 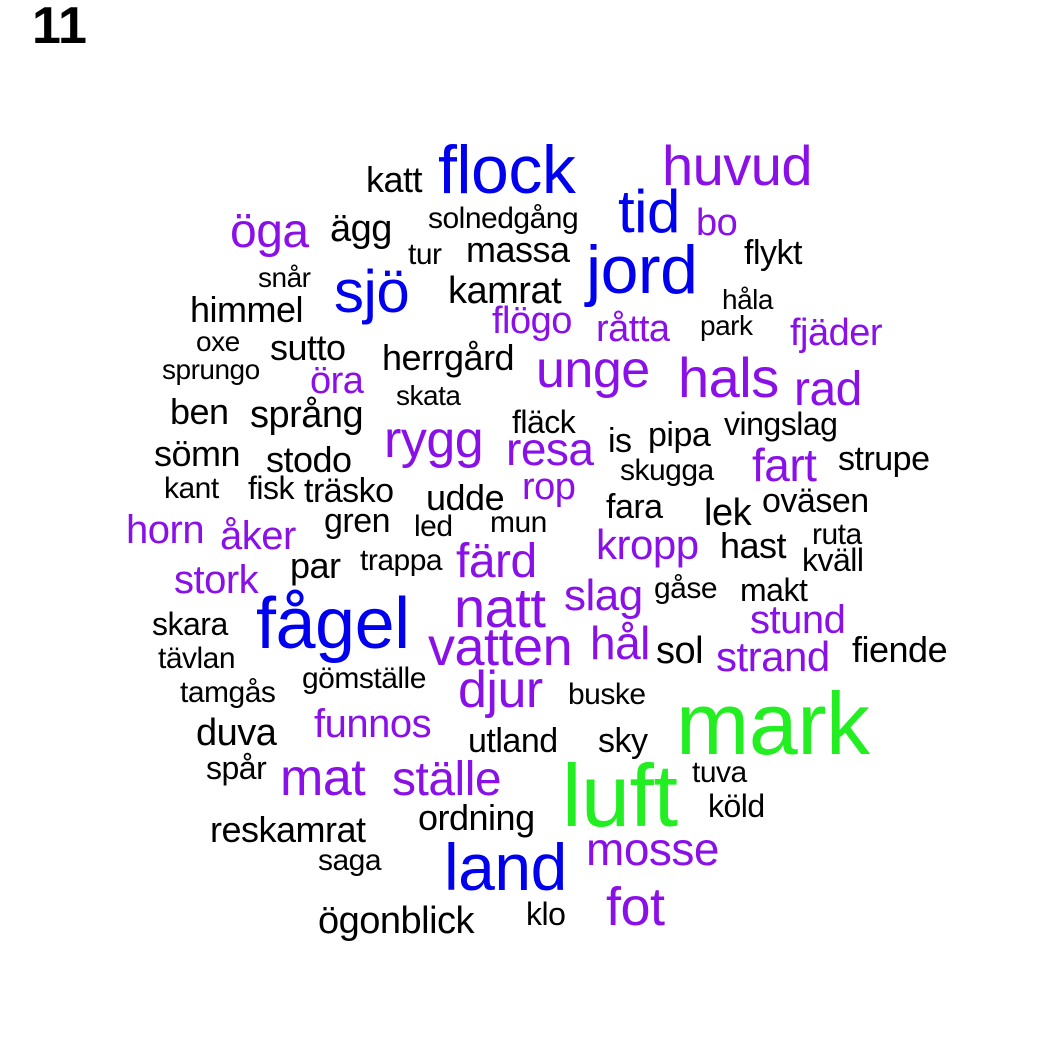 What do you see at coordinates (736, 806) in the screenshot?
I see `word-kold: köld` at bounding box center [736, 806].